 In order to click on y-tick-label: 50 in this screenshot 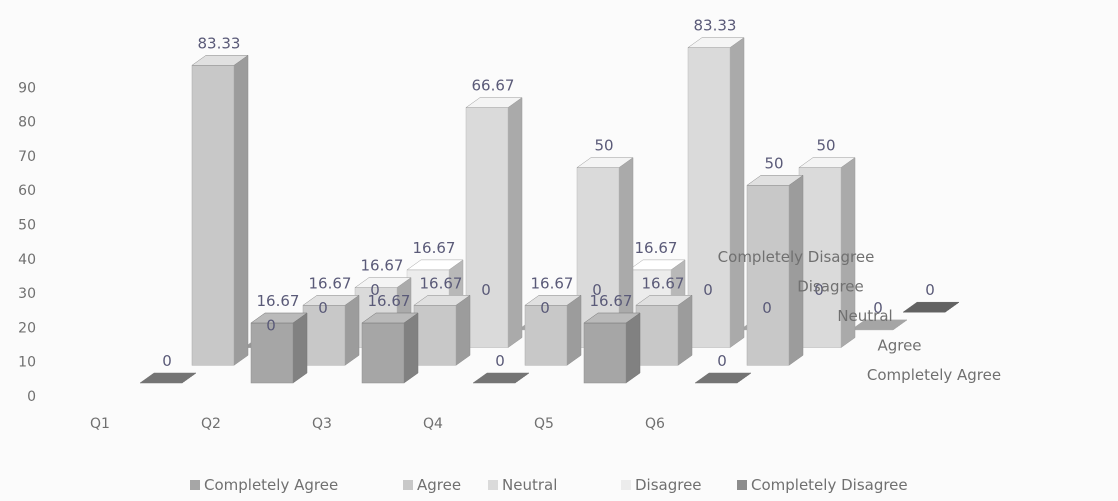, I will do `click(27, 226)`.